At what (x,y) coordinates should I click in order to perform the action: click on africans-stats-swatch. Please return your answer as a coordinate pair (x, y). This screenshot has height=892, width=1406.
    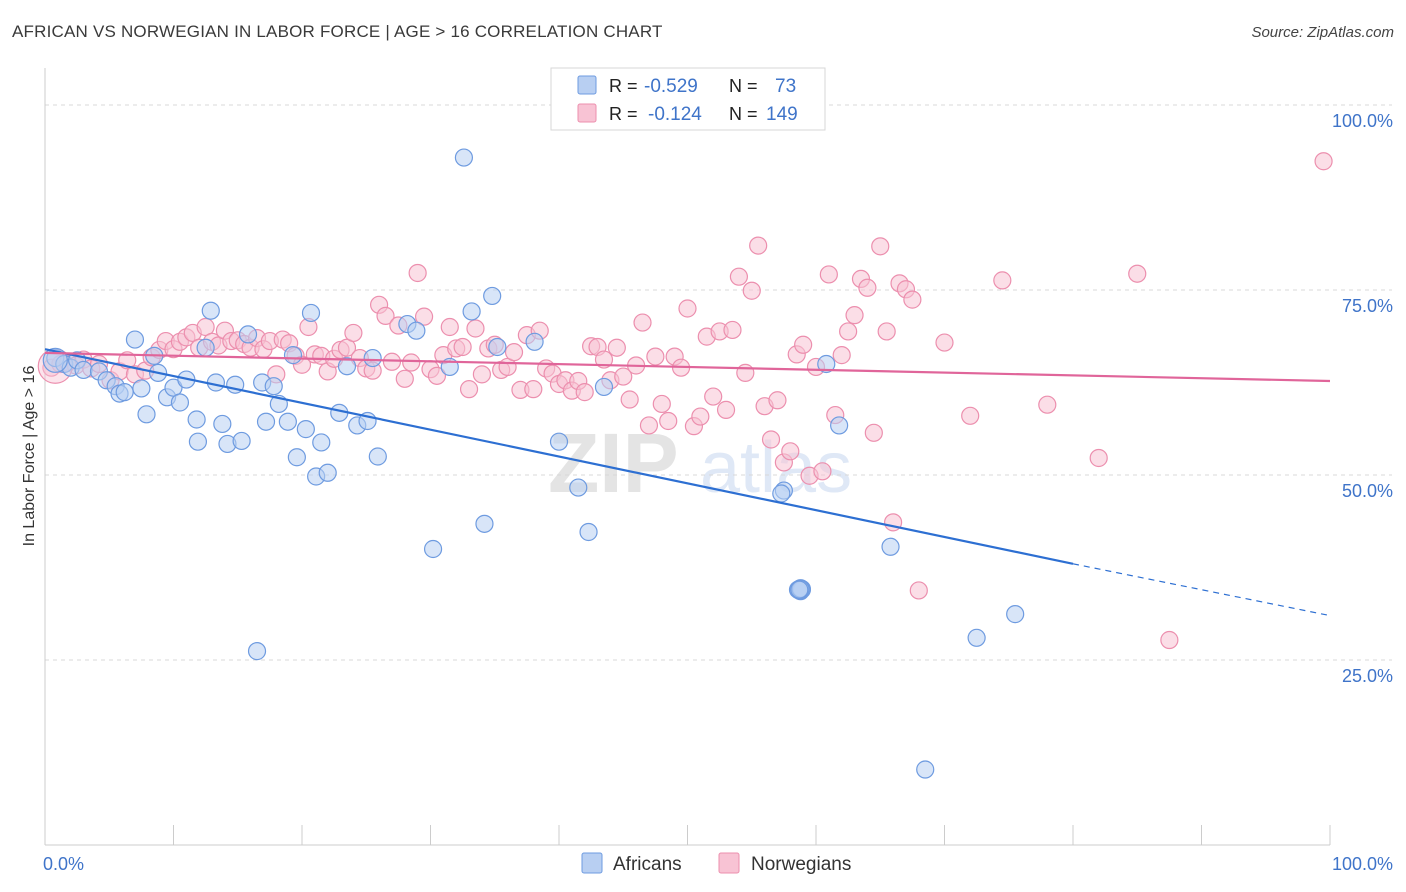
    Looking at the image, I should click on (587, 85).